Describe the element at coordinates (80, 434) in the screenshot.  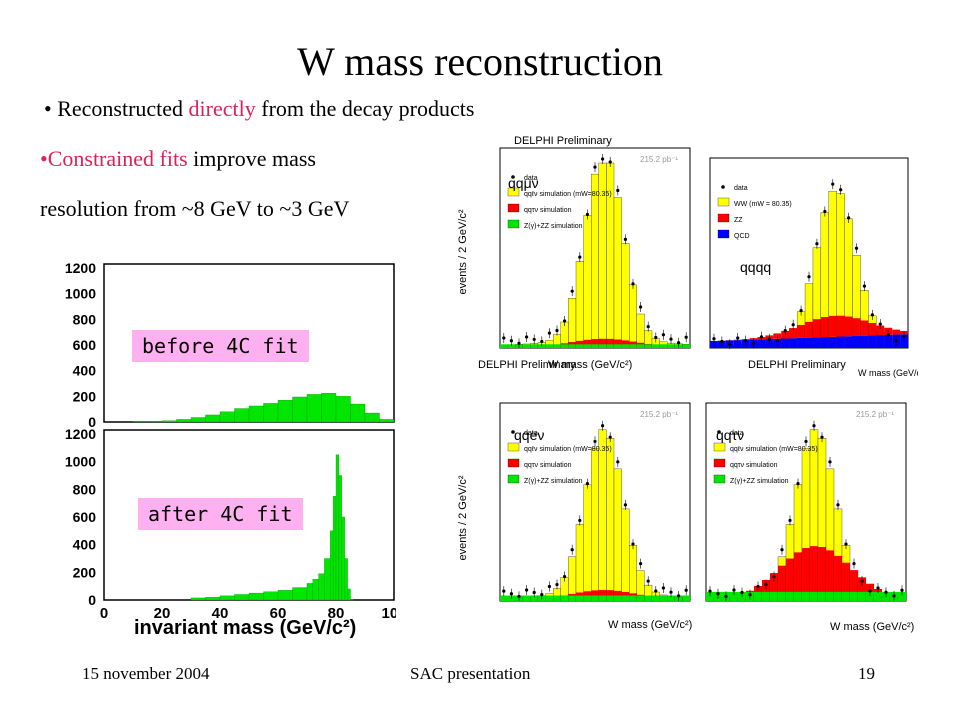
I see `after-ytick: 1200` at that location.